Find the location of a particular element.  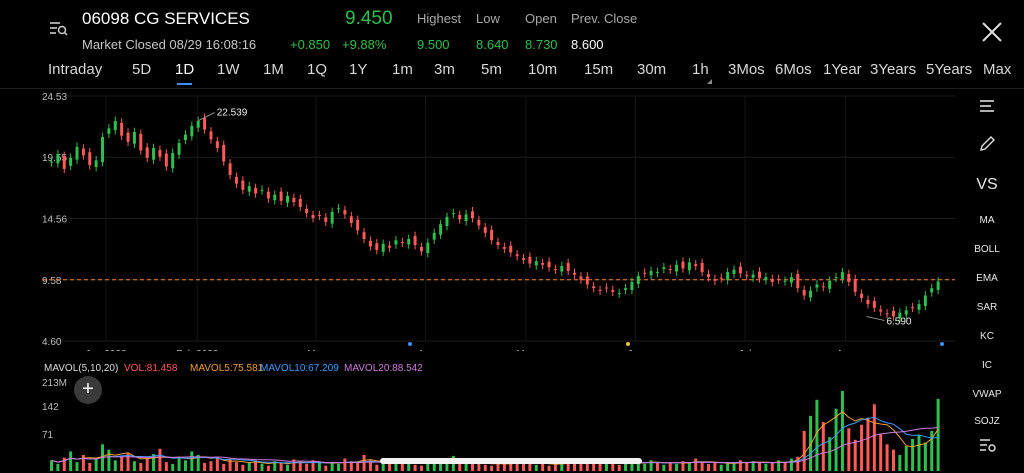

tab-3min: 3m is located at coordinates (444, 69).